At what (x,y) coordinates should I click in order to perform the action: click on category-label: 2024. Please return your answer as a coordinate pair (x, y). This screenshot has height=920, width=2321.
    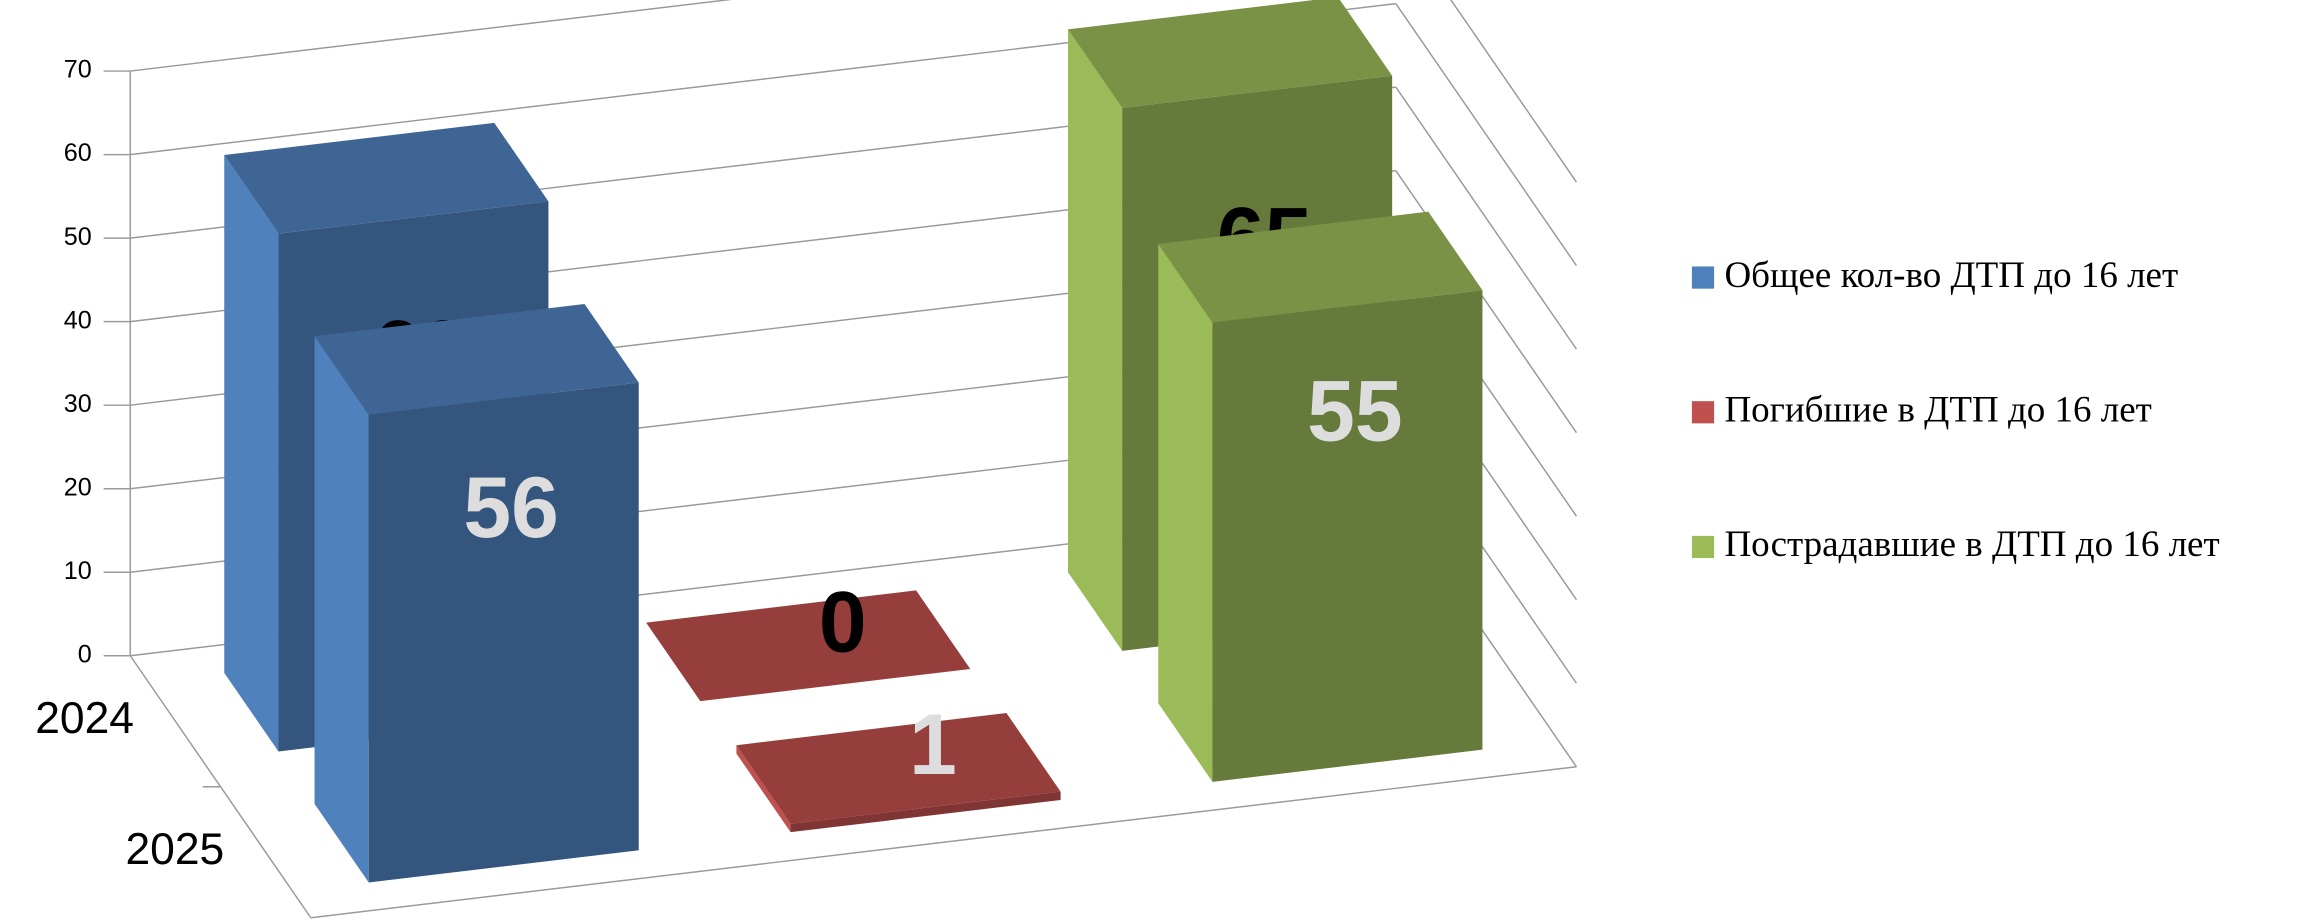
    Looking at the image, I should click on (84, 718).